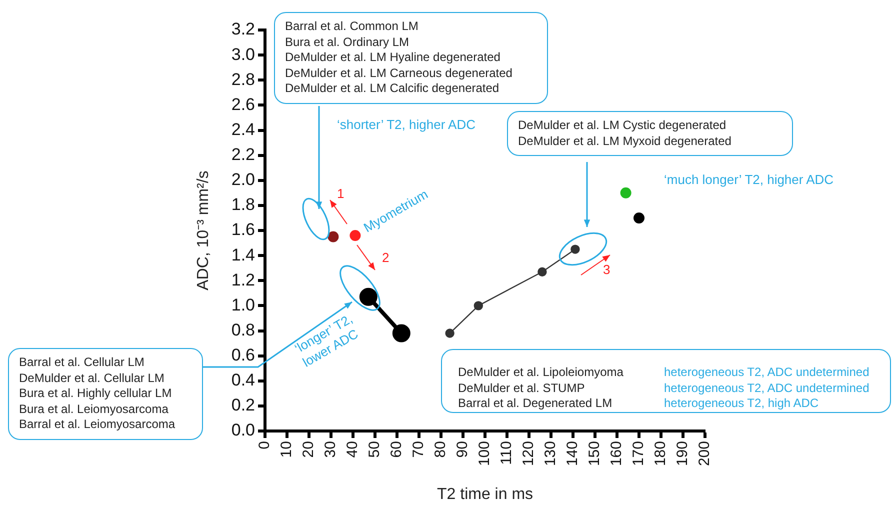 This screenshot has width=893, height=508. I want to click on x-tick-label: 200, so click(705, 453).